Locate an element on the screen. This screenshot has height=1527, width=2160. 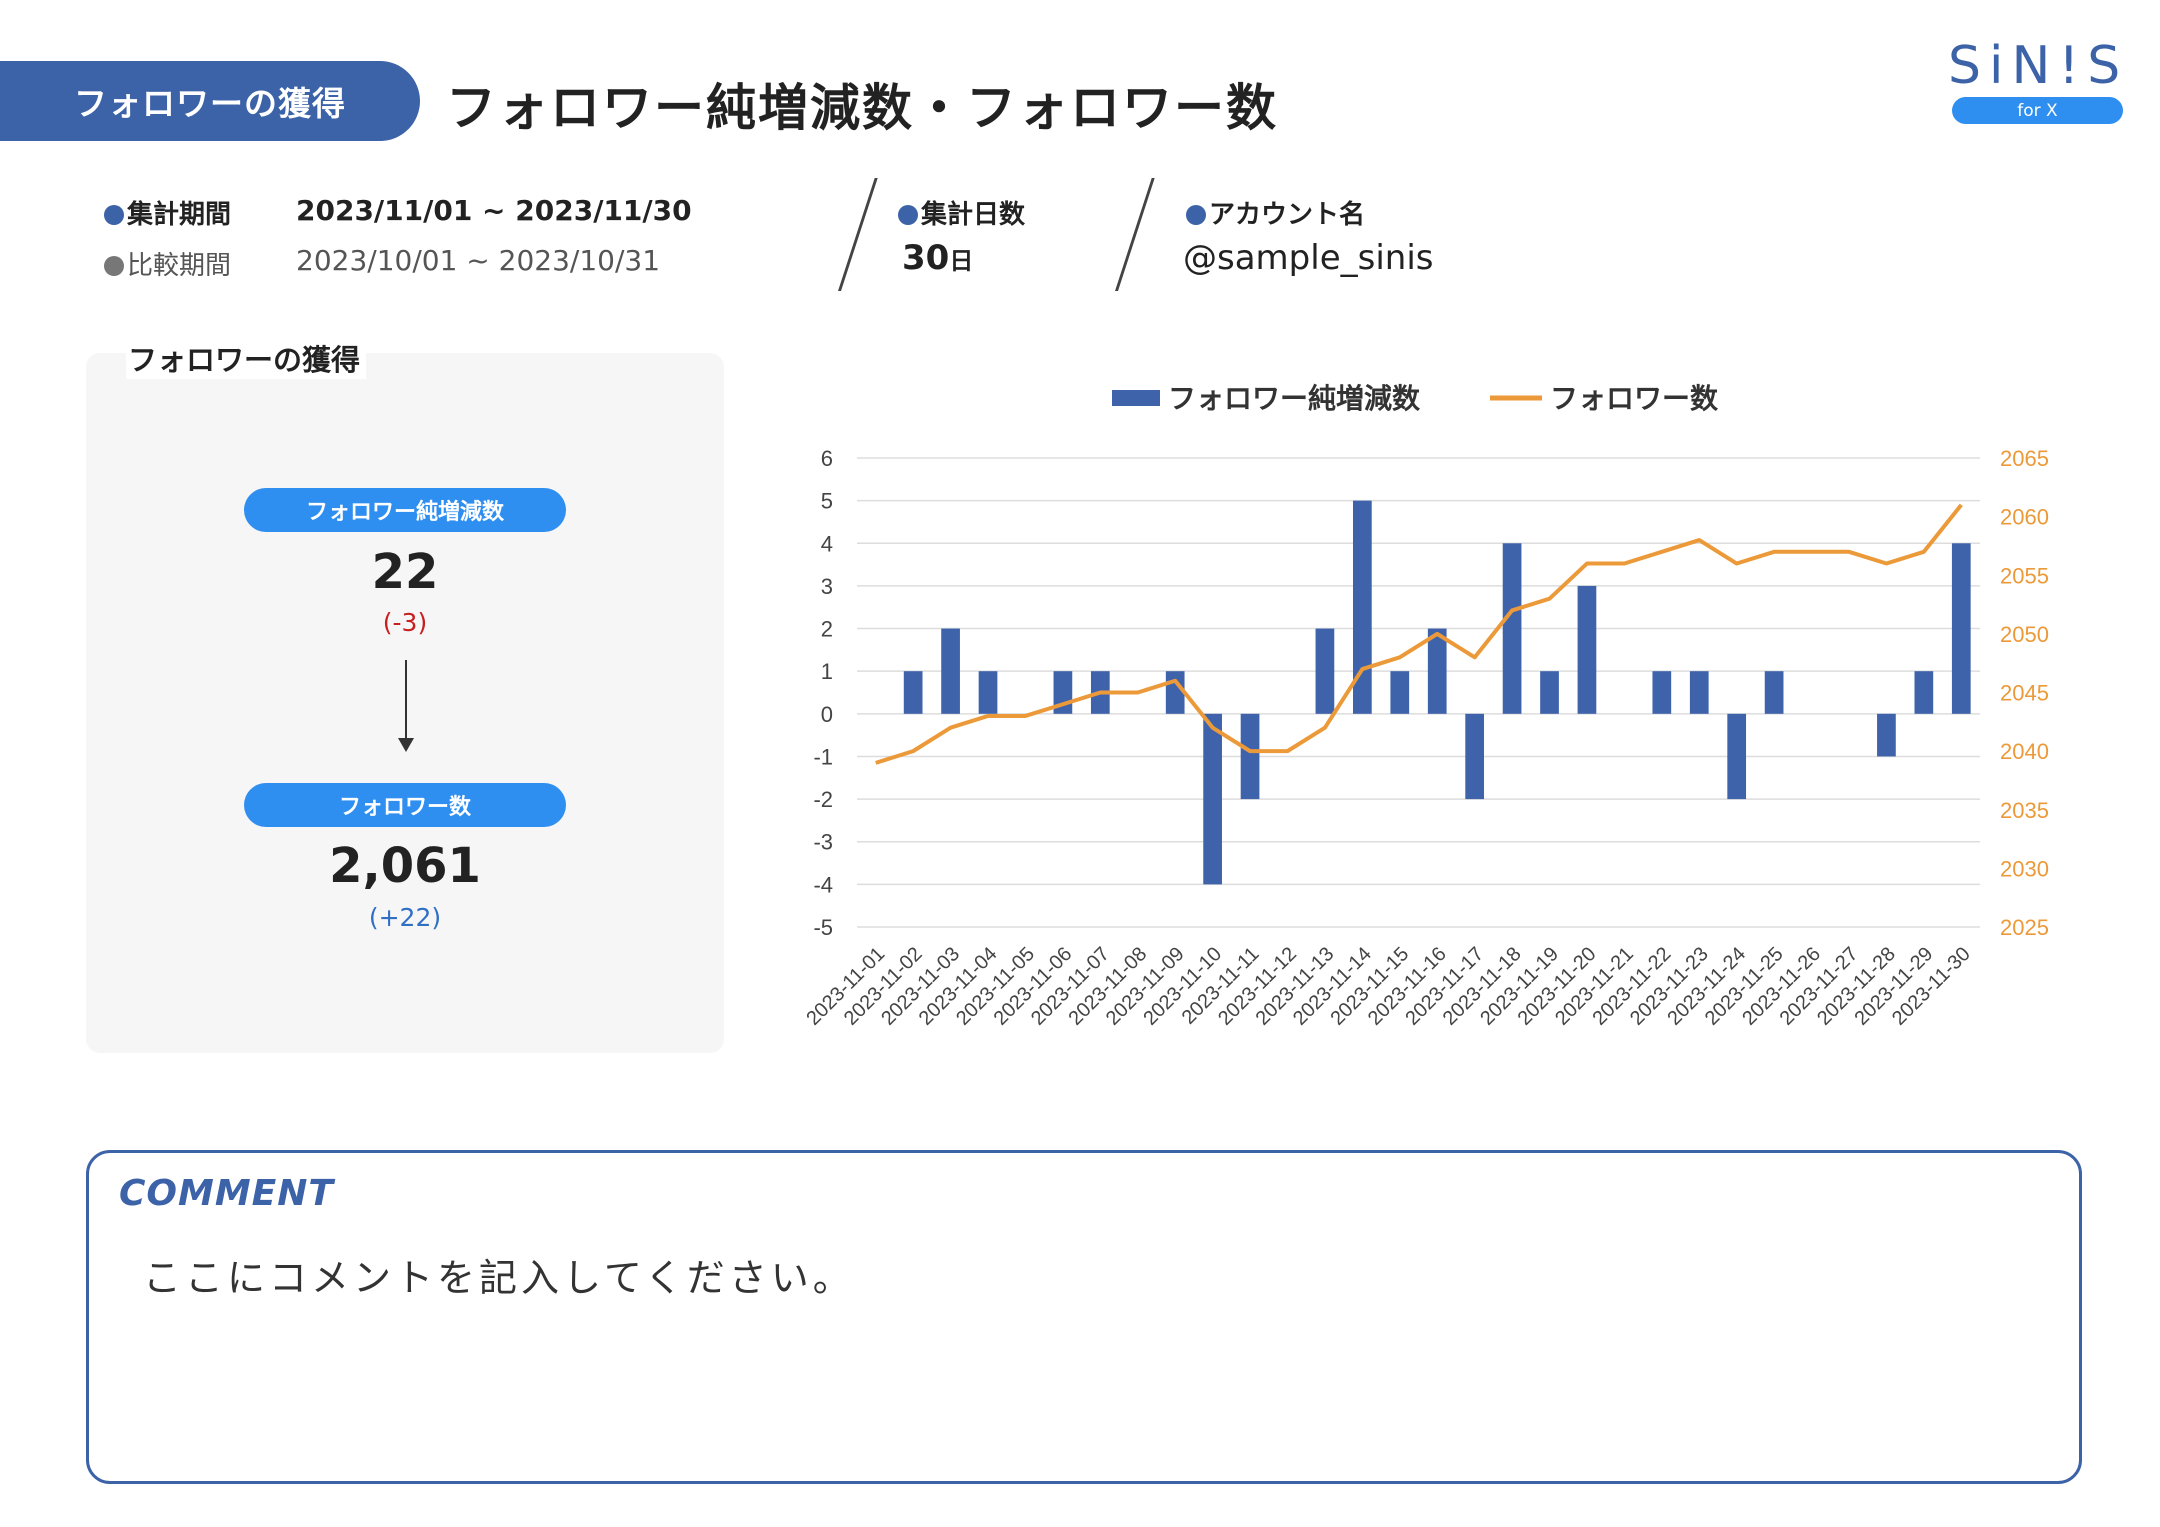
y-right-tick-label: 2025 is located at coordinates (2024, 927).